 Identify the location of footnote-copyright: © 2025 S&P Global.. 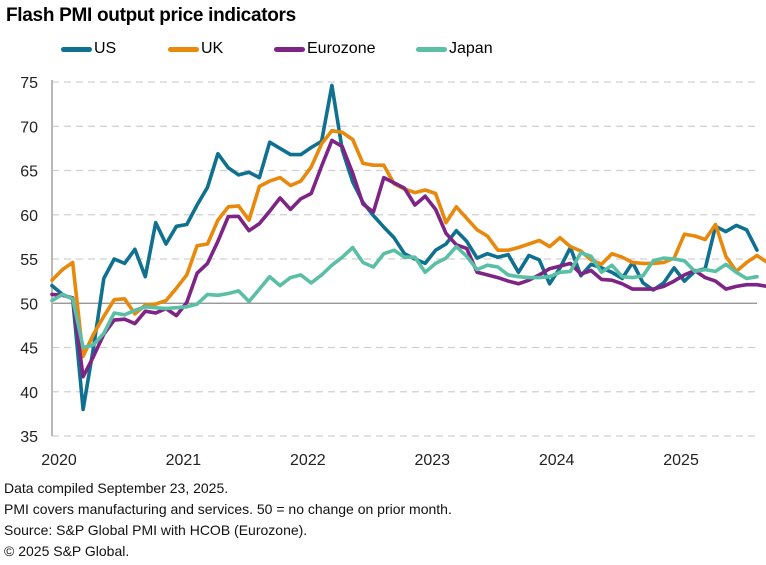
(67, 551).